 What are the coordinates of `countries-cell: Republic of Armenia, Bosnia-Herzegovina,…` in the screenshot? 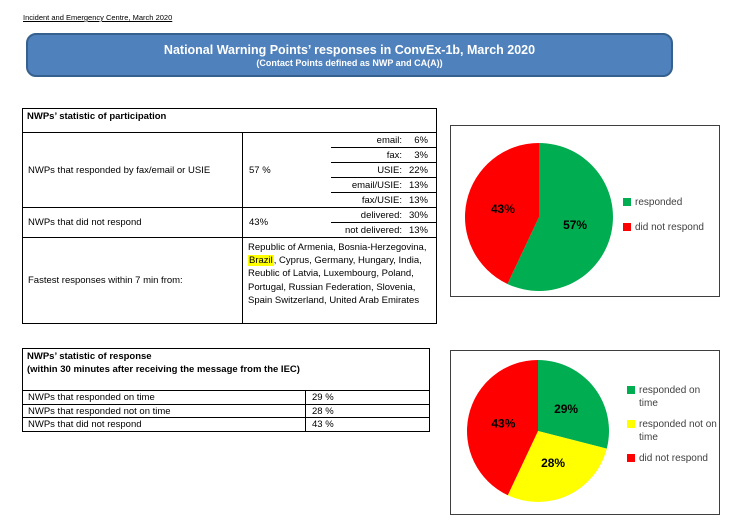 It's located at (339, 280).